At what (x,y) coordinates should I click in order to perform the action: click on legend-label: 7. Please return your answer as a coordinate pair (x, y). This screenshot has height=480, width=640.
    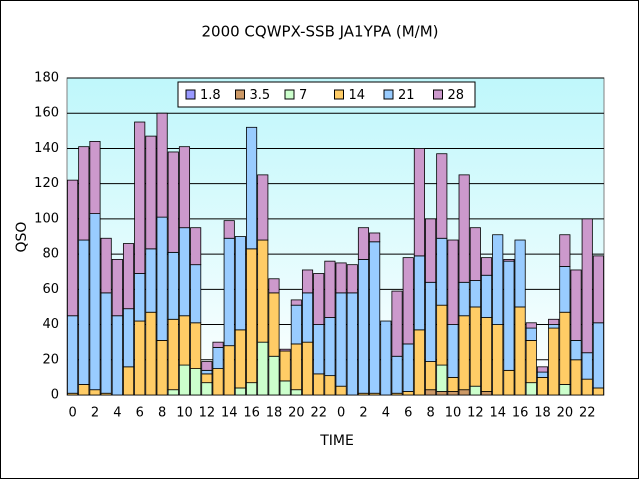
    Looking at the image, I should click on (303, 95).